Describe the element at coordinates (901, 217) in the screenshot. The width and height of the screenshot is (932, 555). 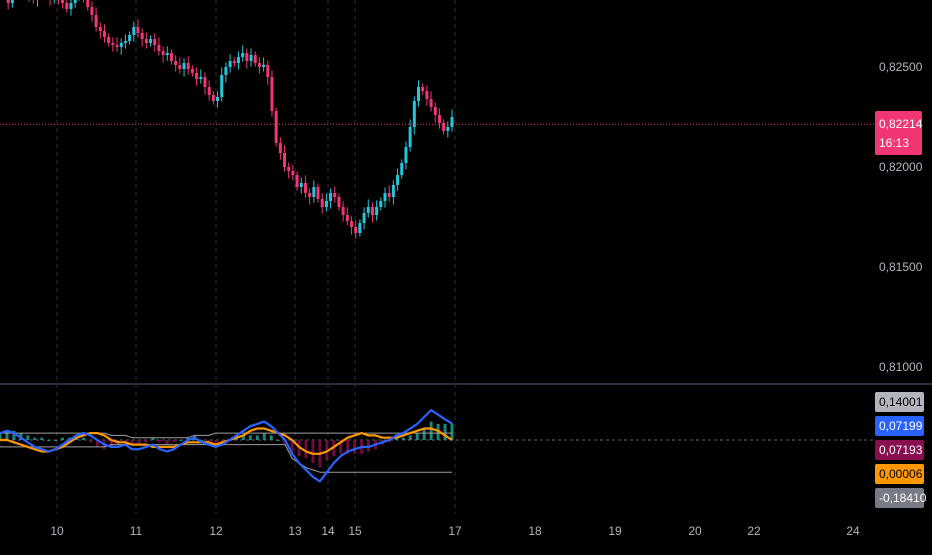
I see `price-axis: 0,82500 0,82000 0,81500 0,81000` at that location.